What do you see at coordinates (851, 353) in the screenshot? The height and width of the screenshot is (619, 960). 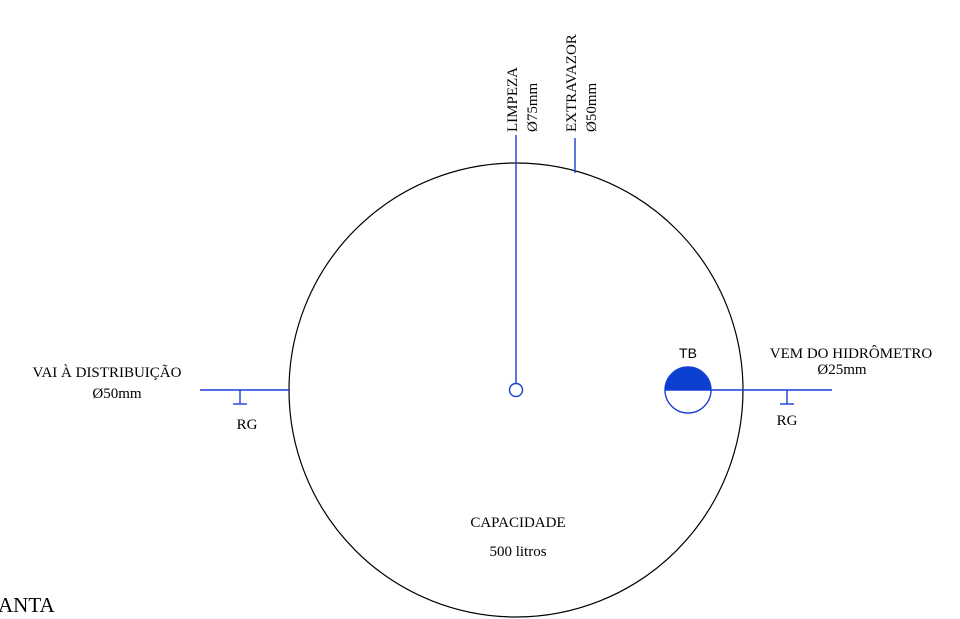 I see `hidrometro-label: VEM DO HIDRÔMETRO` at bounding box center [851, 353].